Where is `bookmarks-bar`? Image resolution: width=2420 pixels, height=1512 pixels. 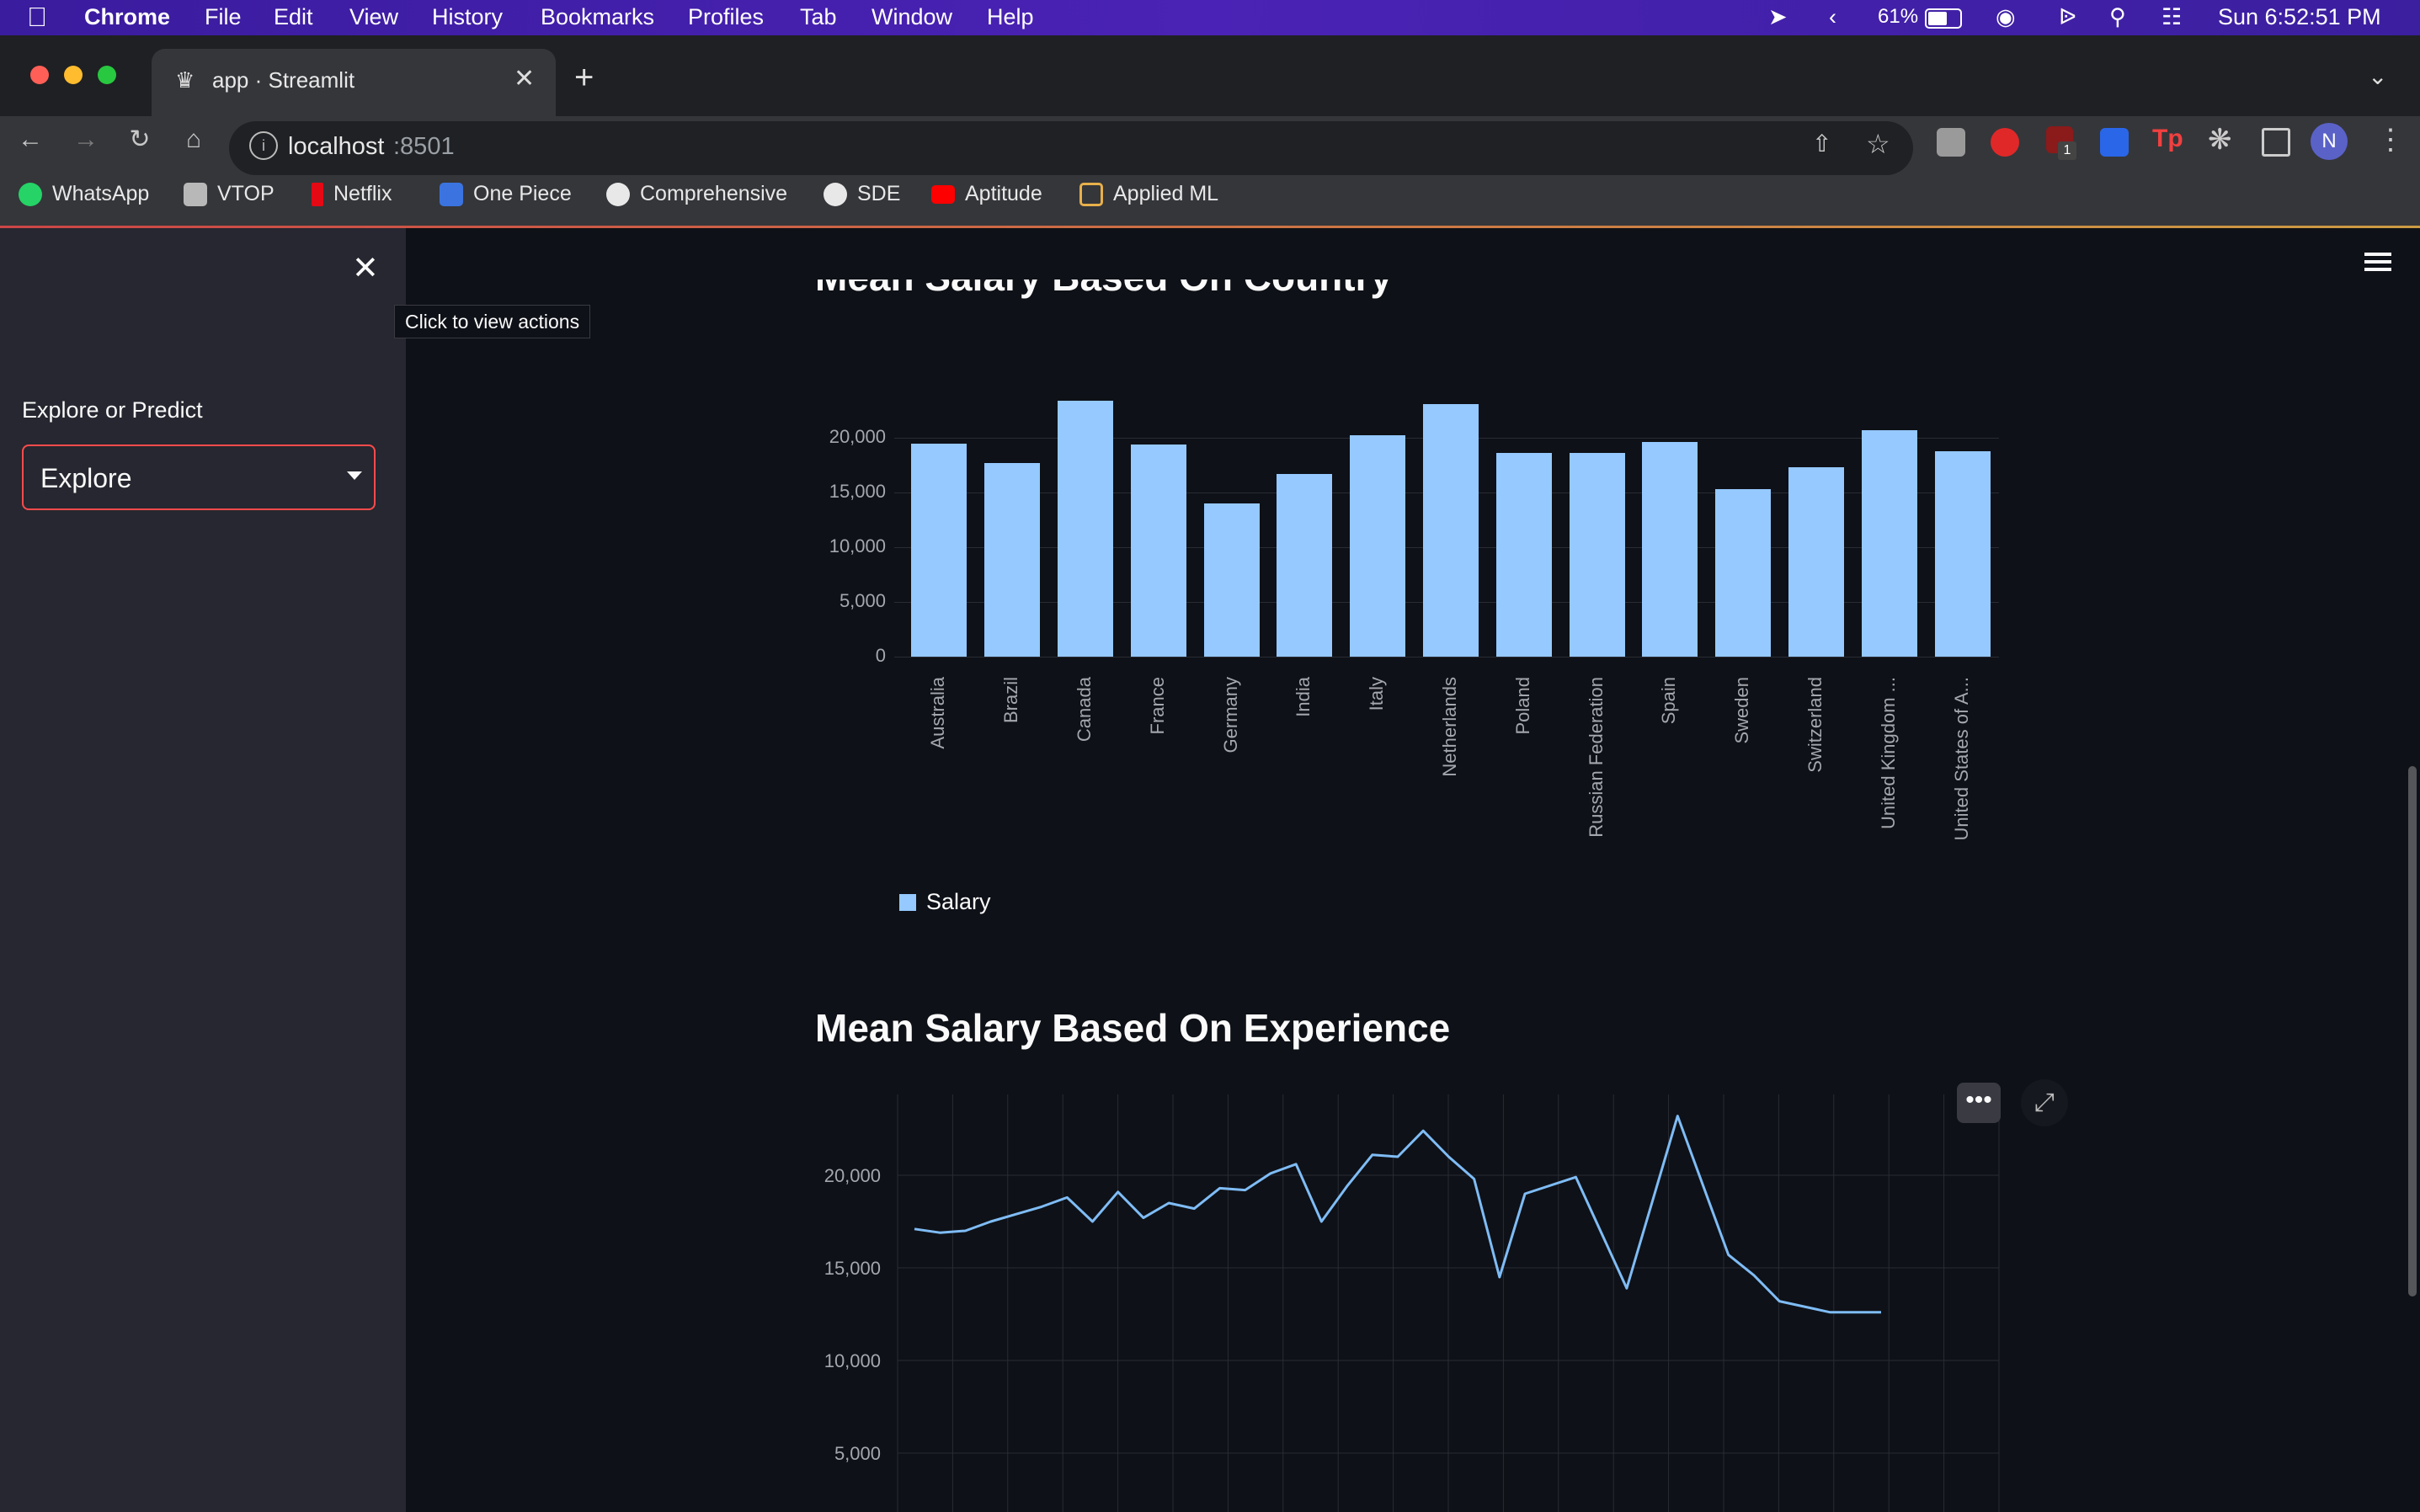
bookmarks-bar is located at coordinates (1210, 201).